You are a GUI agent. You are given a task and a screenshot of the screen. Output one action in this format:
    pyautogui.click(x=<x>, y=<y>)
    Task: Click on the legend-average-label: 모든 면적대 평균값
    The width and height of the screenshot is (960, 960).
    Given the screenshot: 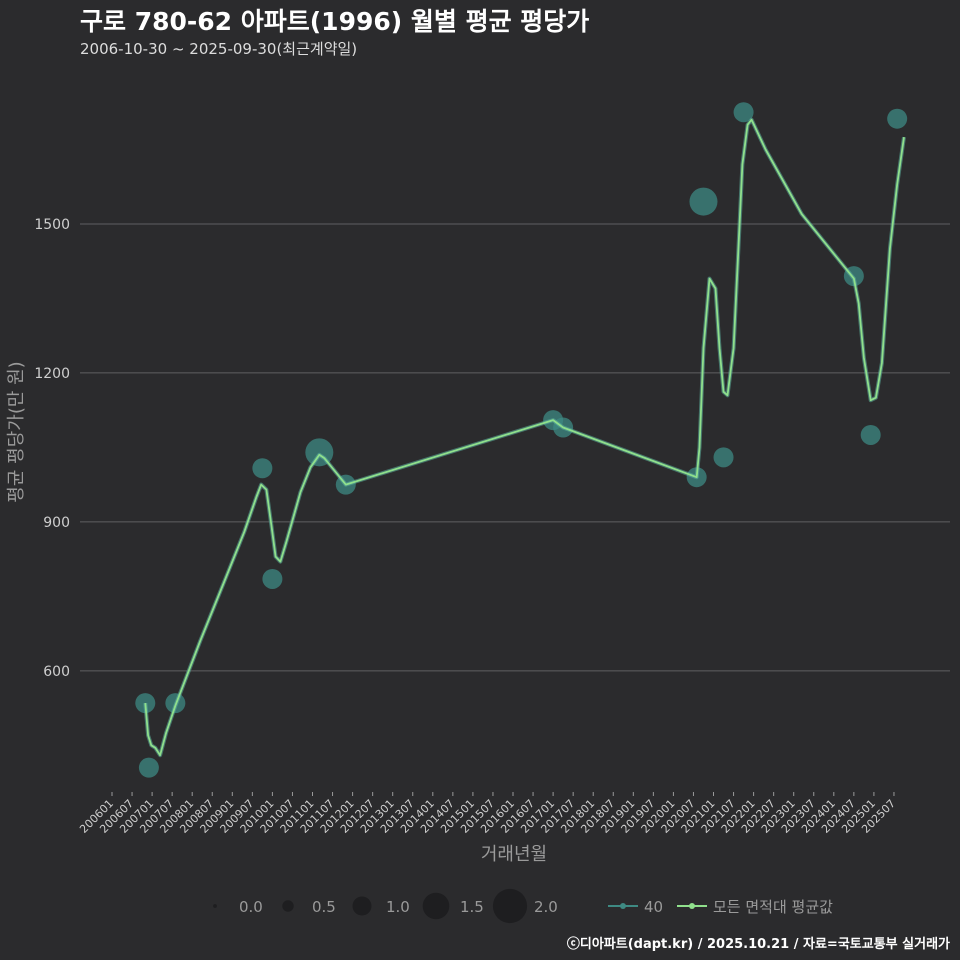 What is the action you would take?
    pyautogui.click(x=773, y=907)
    